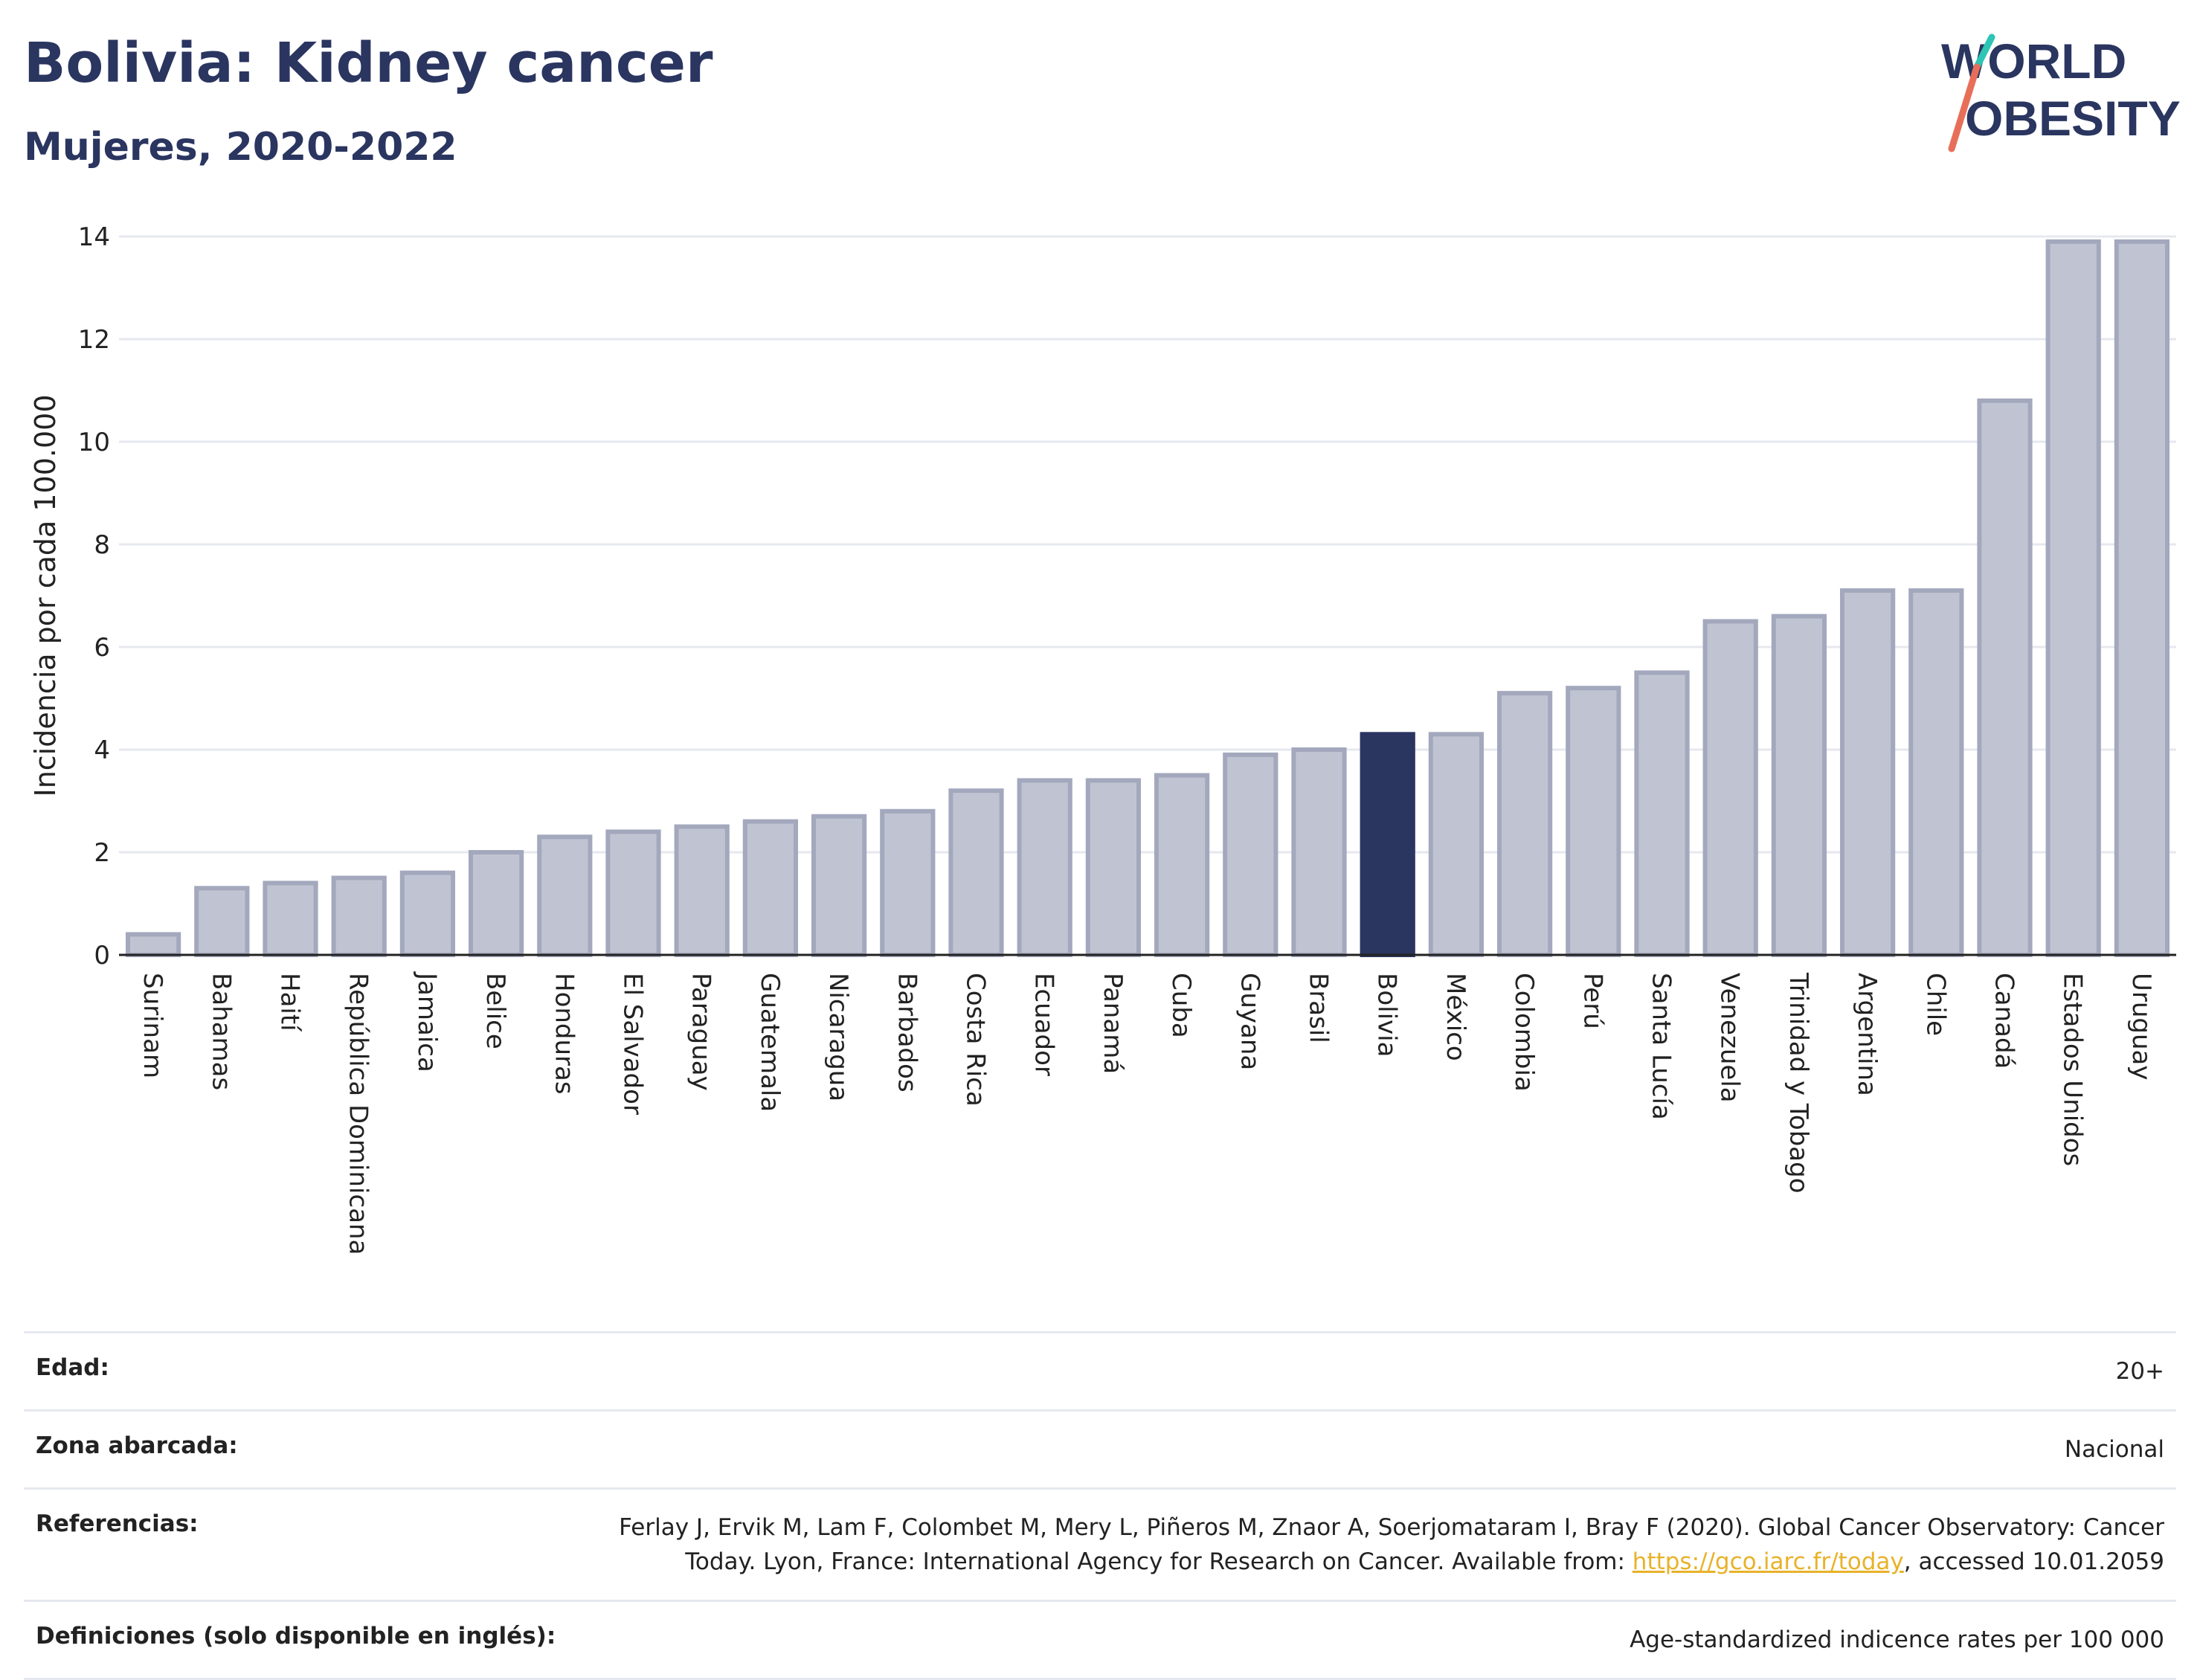  What do you see at coordinates (1730, 1038) in the screenshot?
I see `x-tick-label: Venezuela` at bounding box center [1730, 1038].